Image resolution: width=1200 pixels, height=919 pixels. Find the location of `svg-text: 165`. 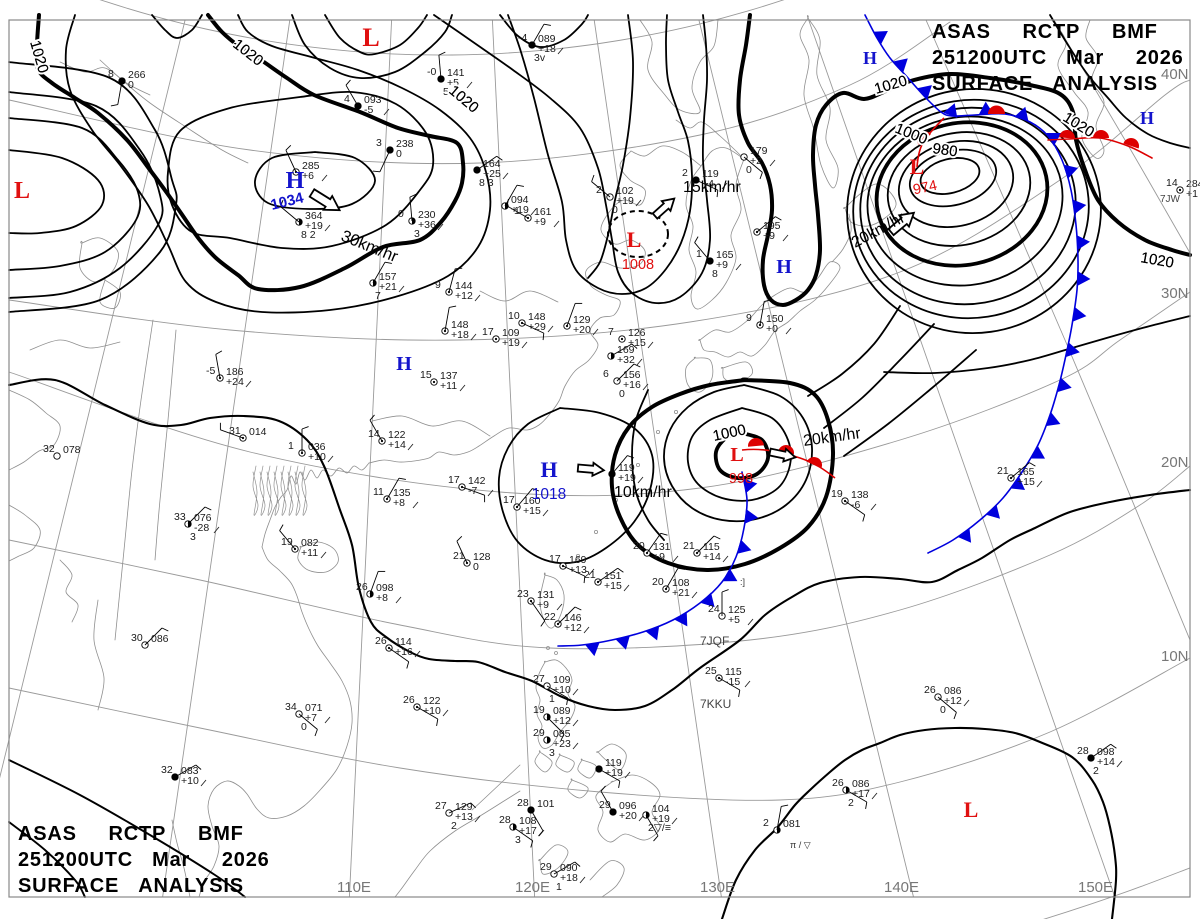

svg-text: 165 is located at coordinates (1026, 472).